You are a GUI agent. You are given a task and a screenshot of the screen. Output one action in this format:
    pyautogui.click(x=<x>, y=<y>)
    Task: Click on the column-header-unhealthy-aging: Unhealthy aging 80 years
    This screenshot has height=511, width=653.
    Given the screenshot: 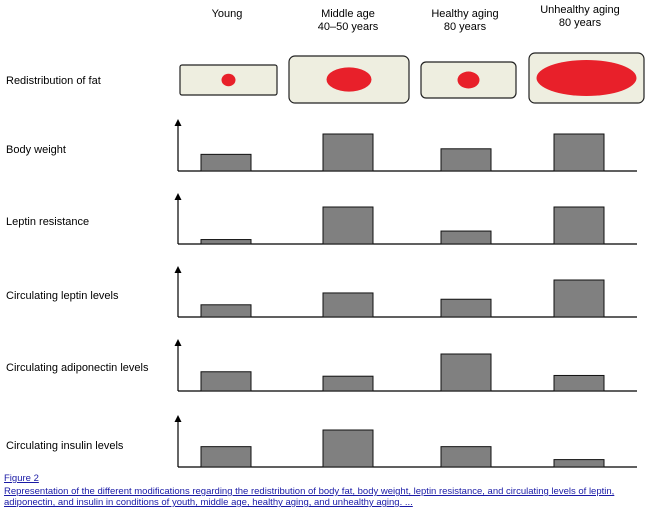 What is the action you would take?
    pyautogui.click(x=580, y=17)
    